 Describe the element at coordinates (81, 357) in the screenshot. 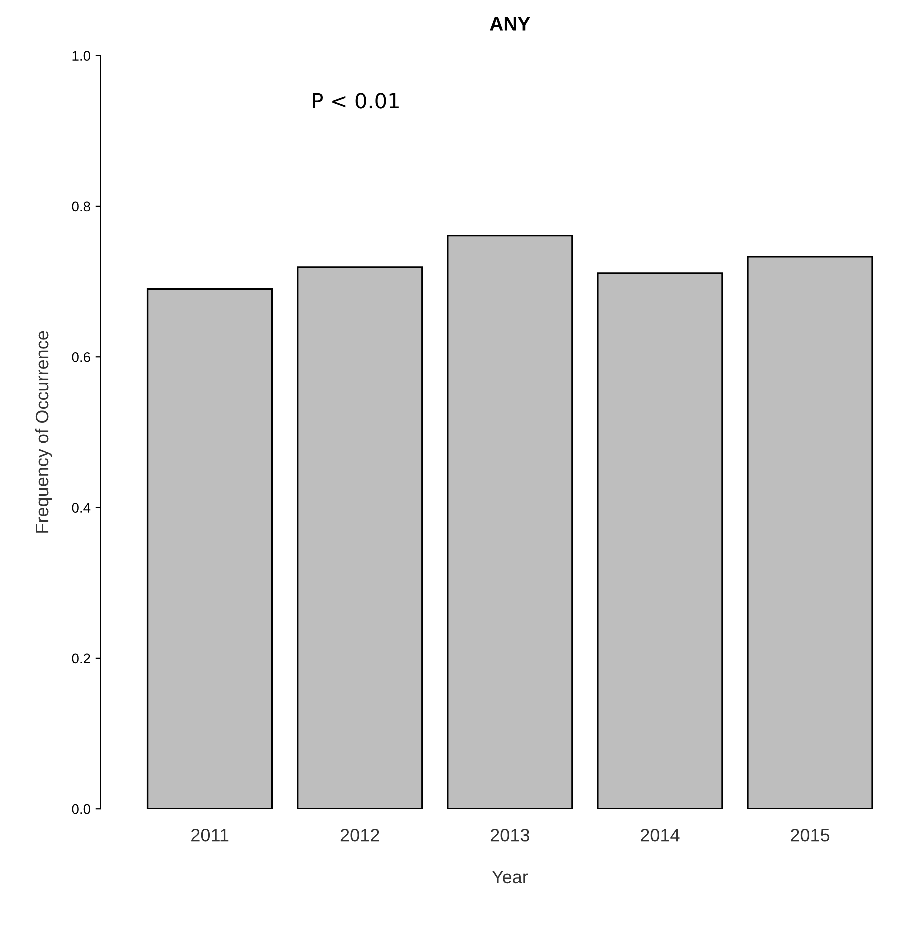

I see `y-tick-label: 0.6` at that location.